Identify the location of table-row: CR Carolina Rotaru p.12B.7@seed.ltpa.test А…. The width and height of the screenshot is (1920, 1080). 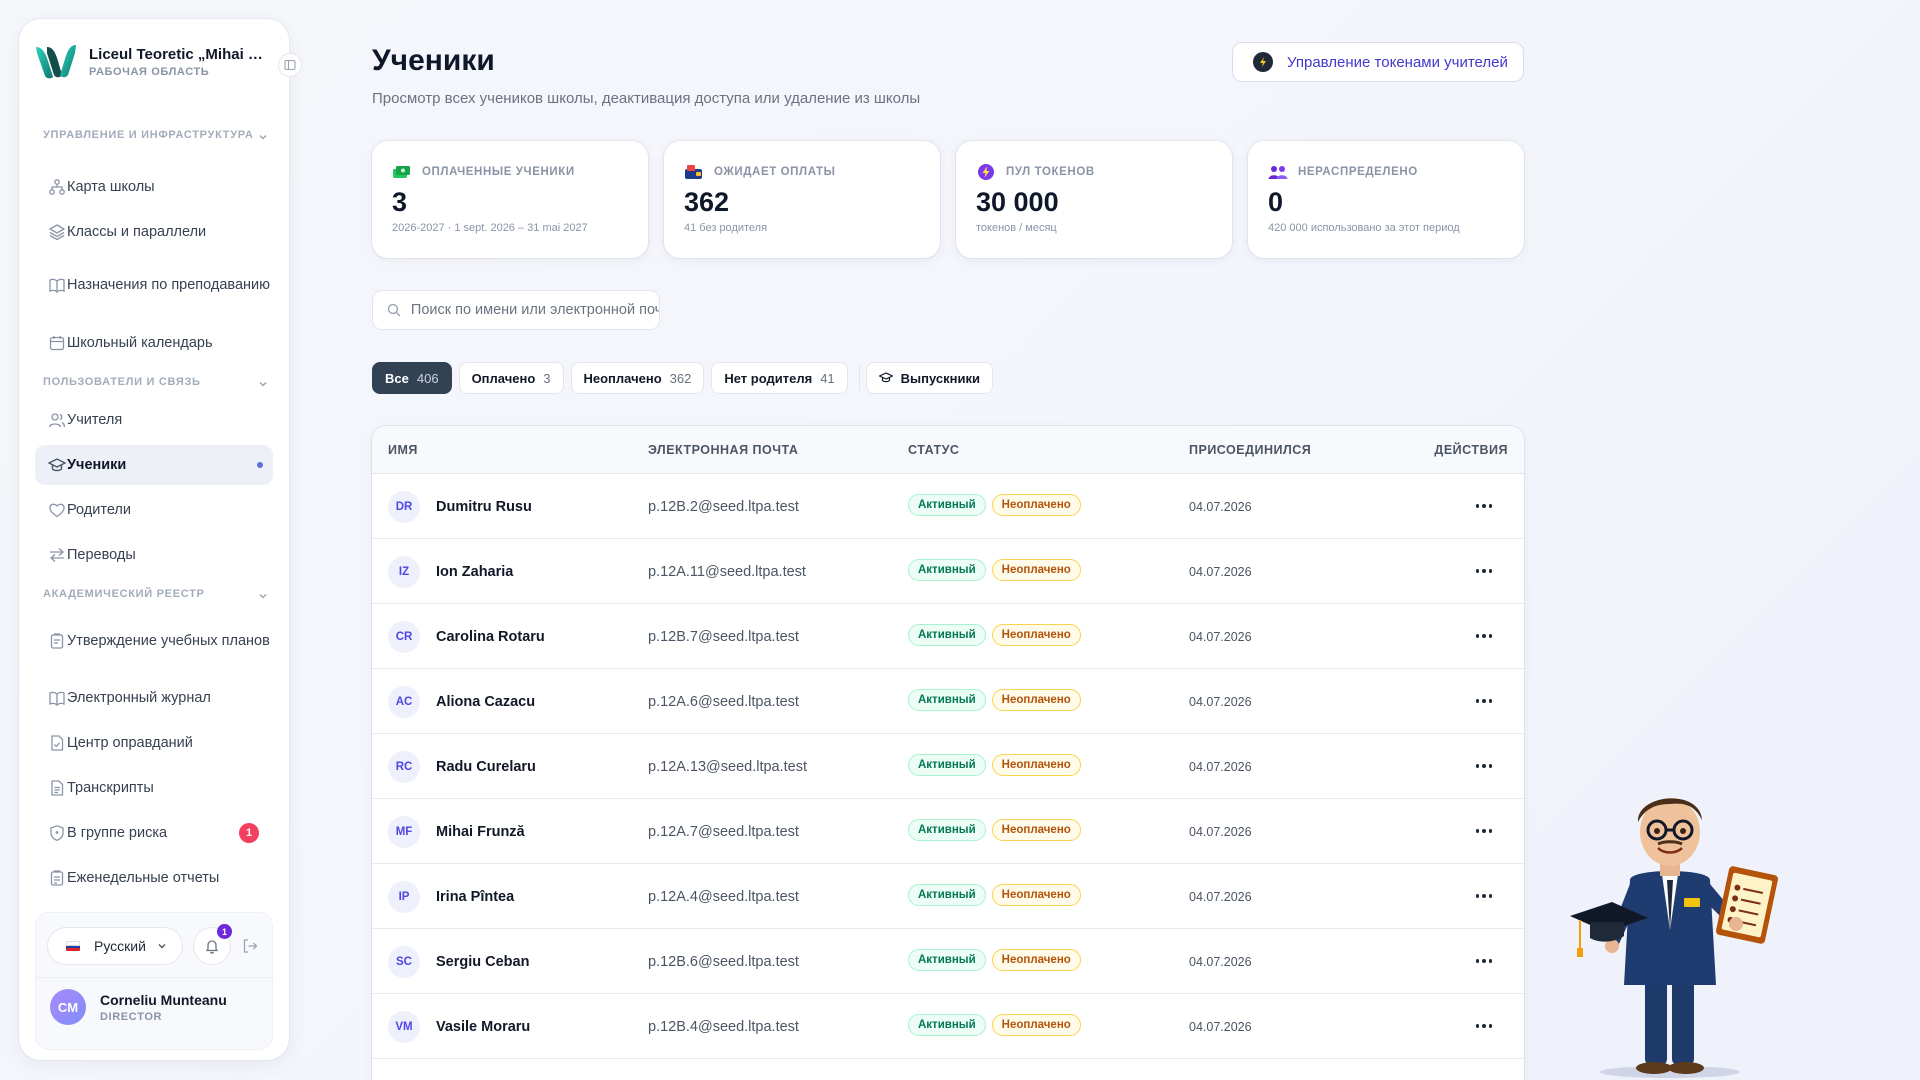
(948, 636).